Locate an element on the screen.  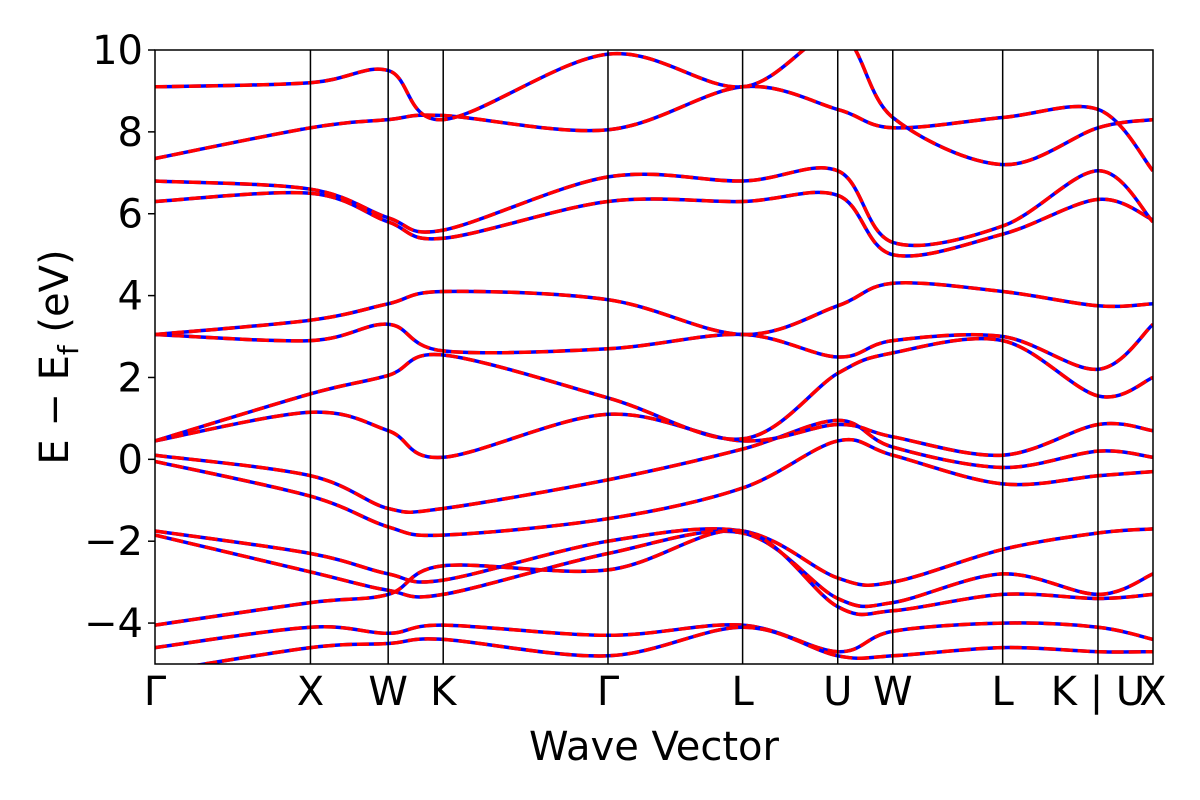
y-tick-label: −4 is located at coordinates (113, 624).